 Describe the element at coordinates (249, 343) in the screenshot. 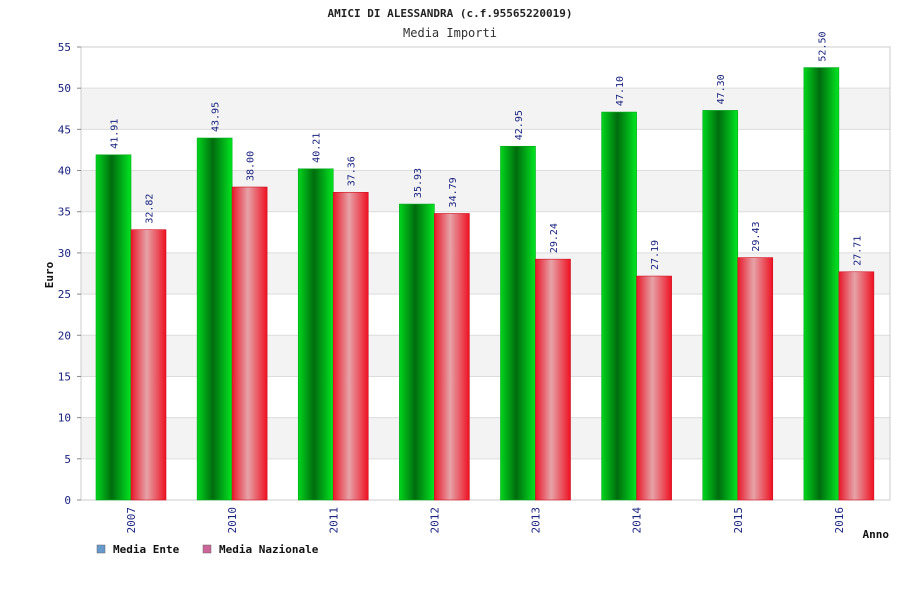

I see `bar-media-nazionale-2010` at that location.